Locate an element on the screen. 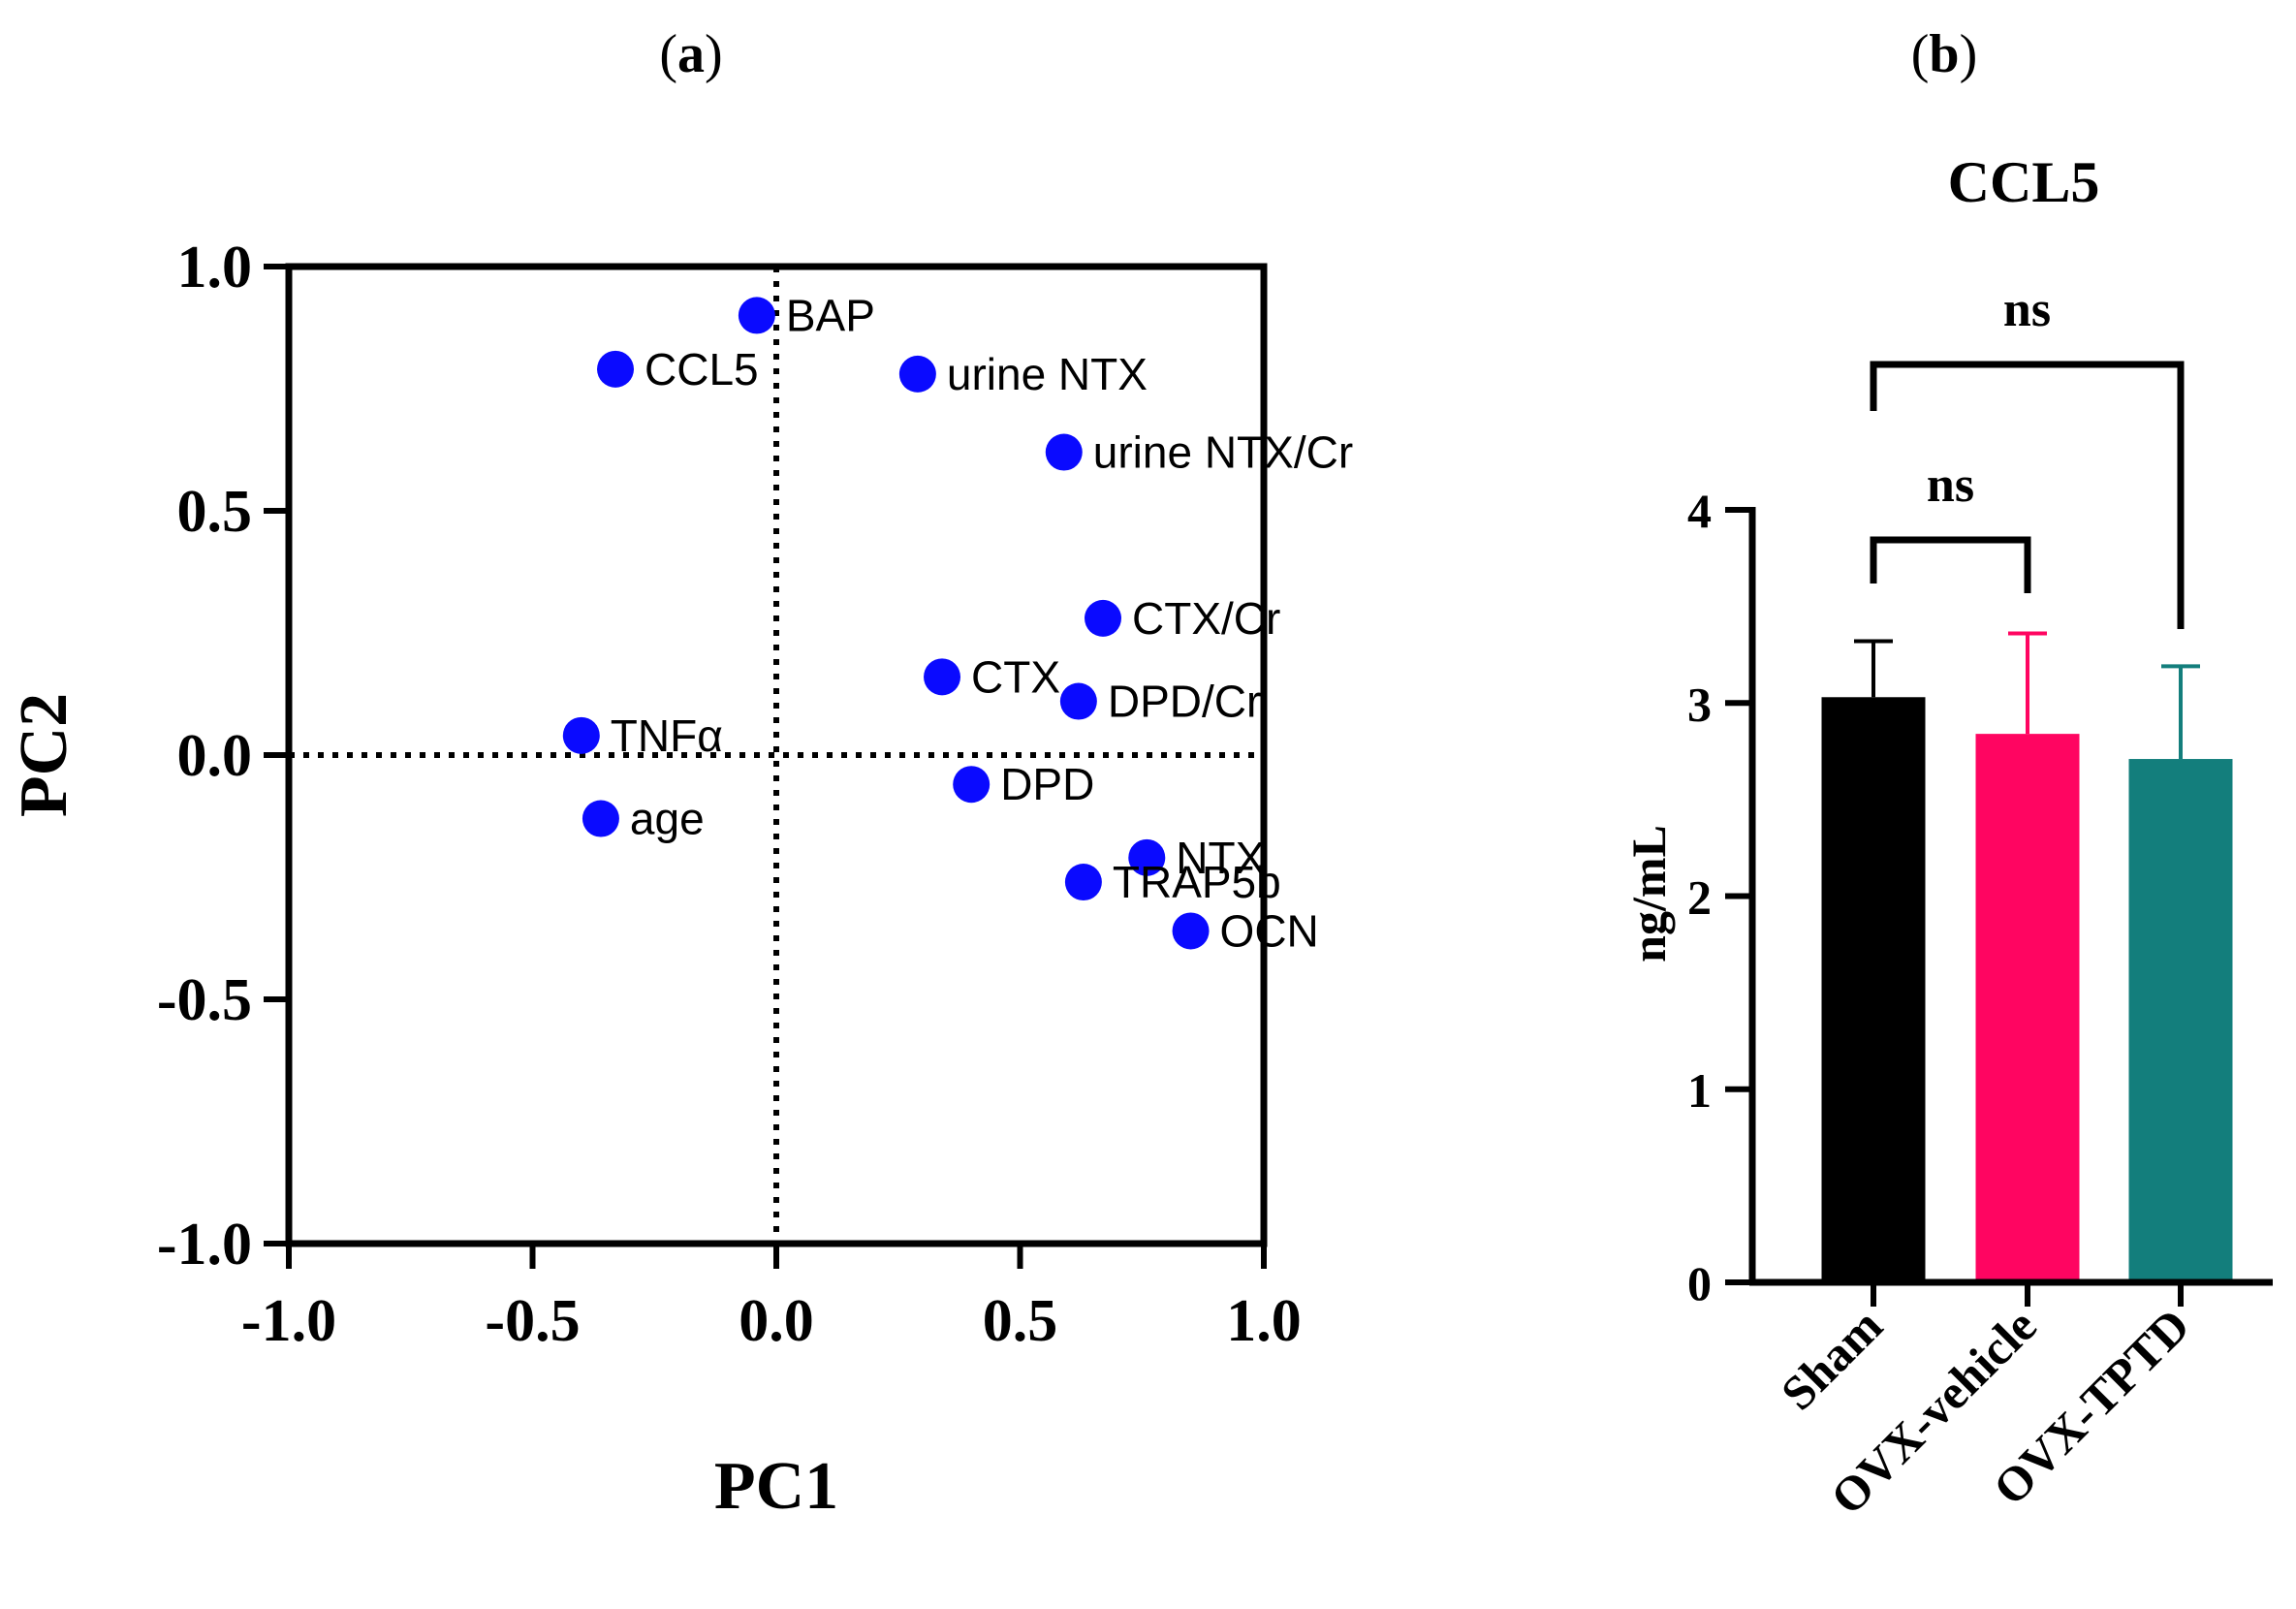 The image size is (2296, 1609). x-tick-label: -0.5 is located at coordinates (532, 1321).